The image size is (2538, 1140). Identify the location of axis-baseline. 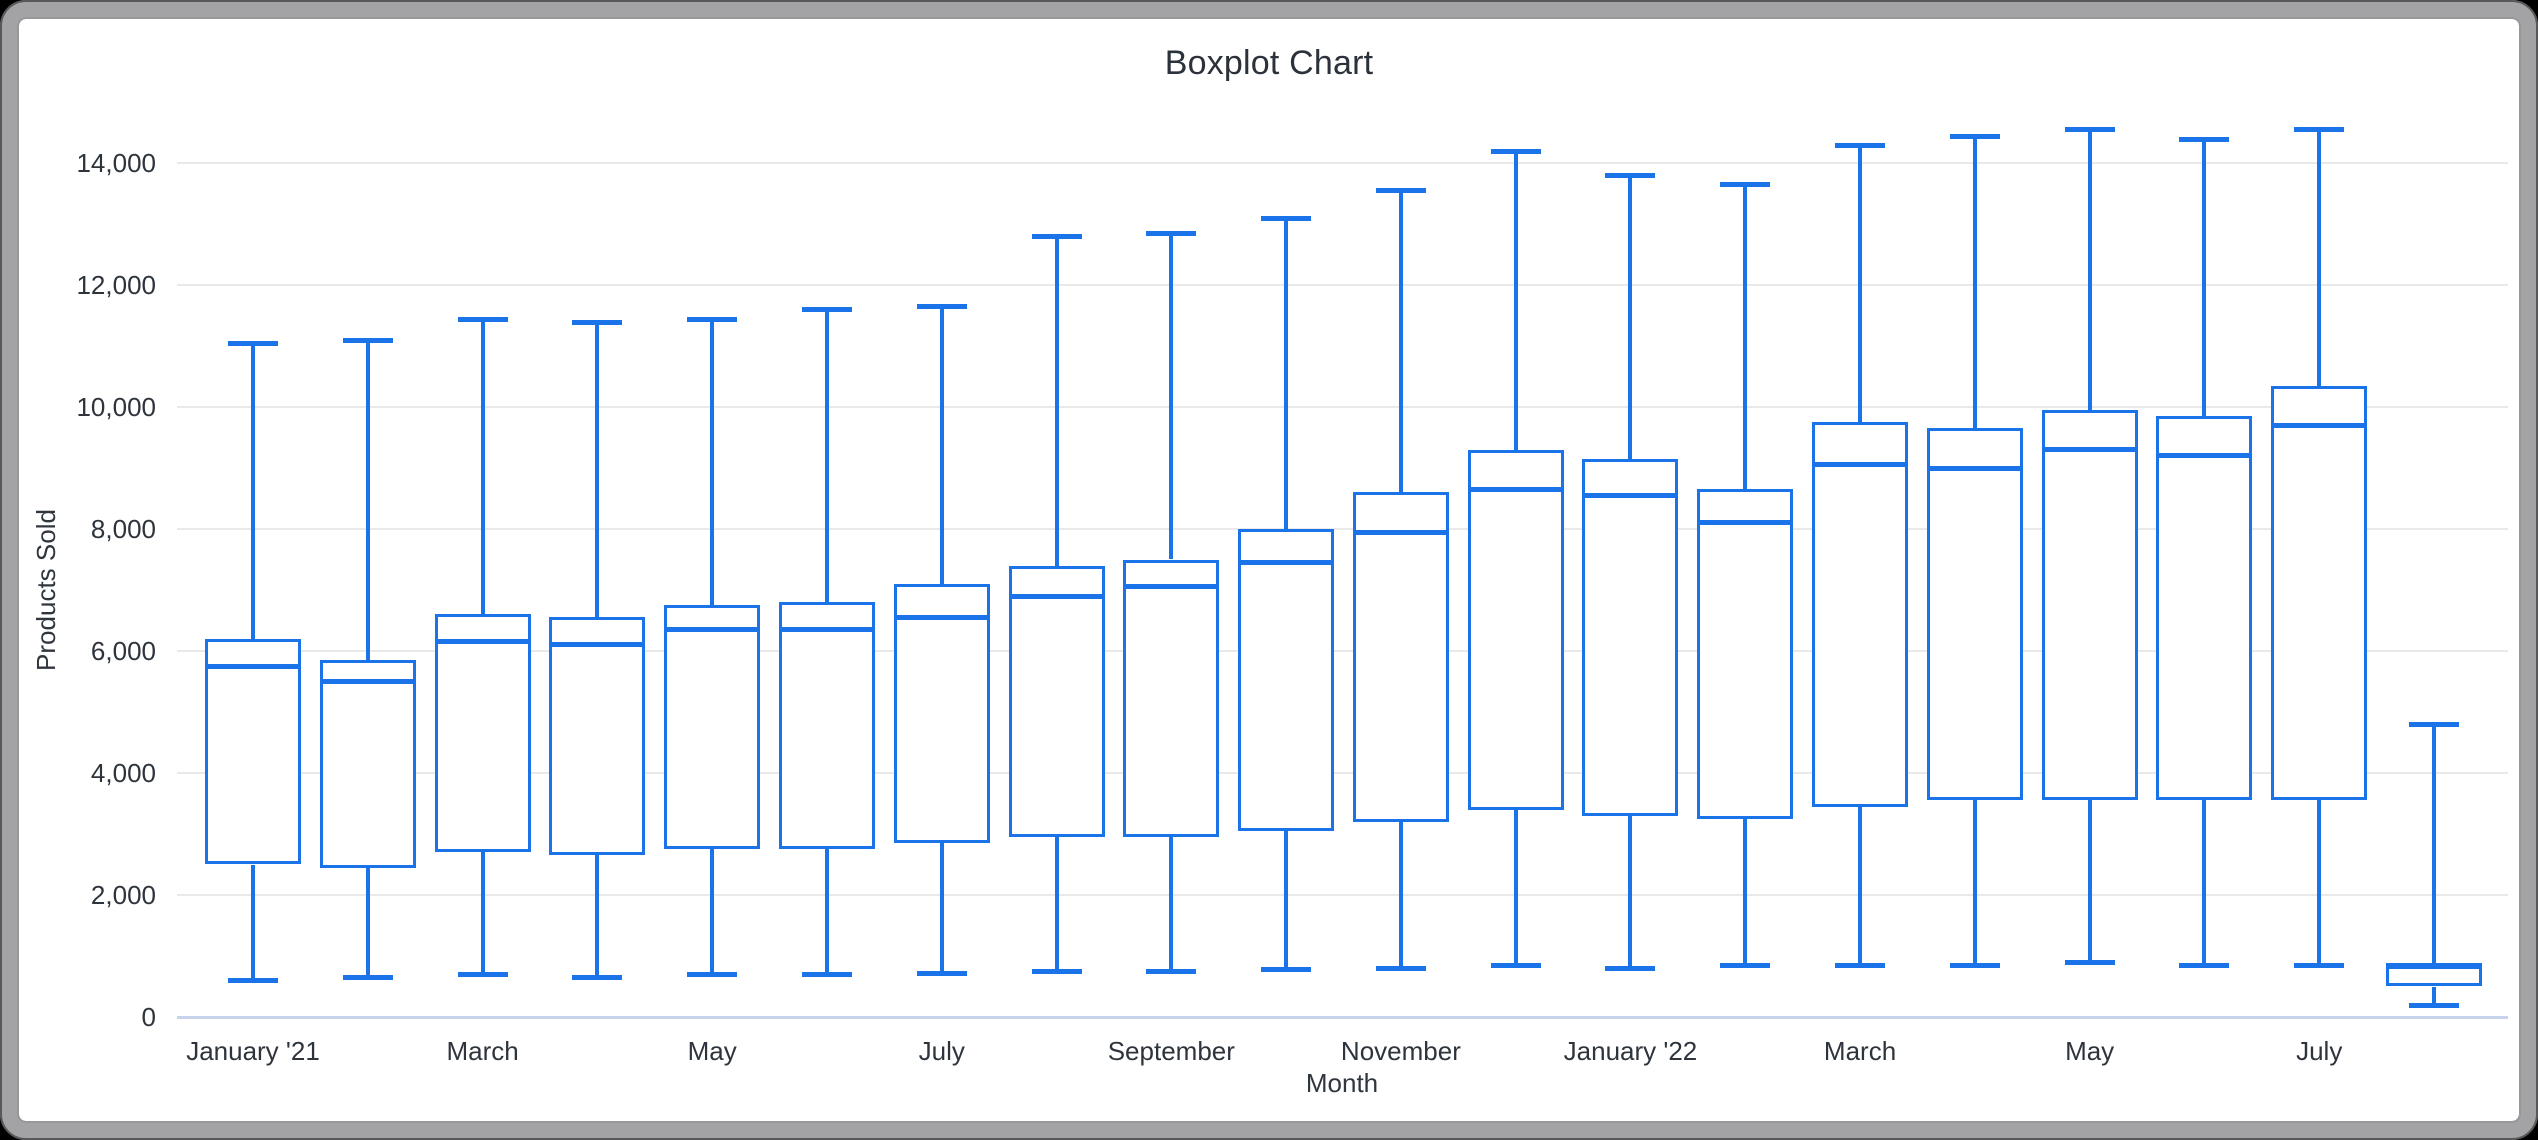
(1342, 1017).